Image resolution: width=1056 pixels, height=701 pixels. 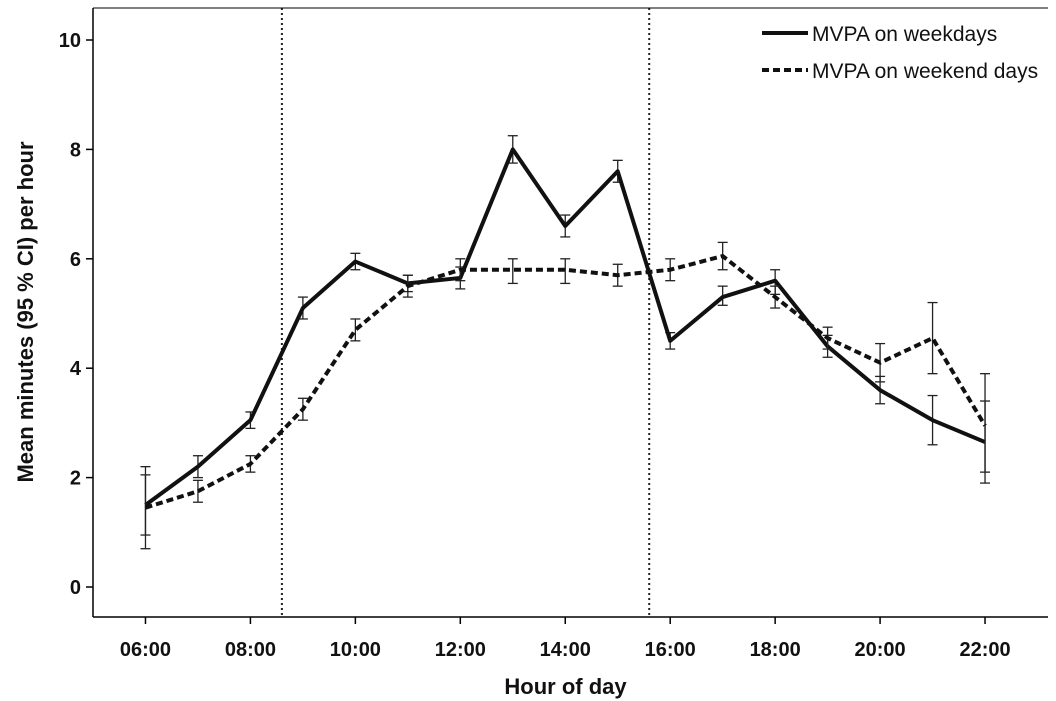 What do you see at coordinates (70, 41) in the screenshot?
I see `y-tick-label-10: 10` at bounding box center [70, 41].